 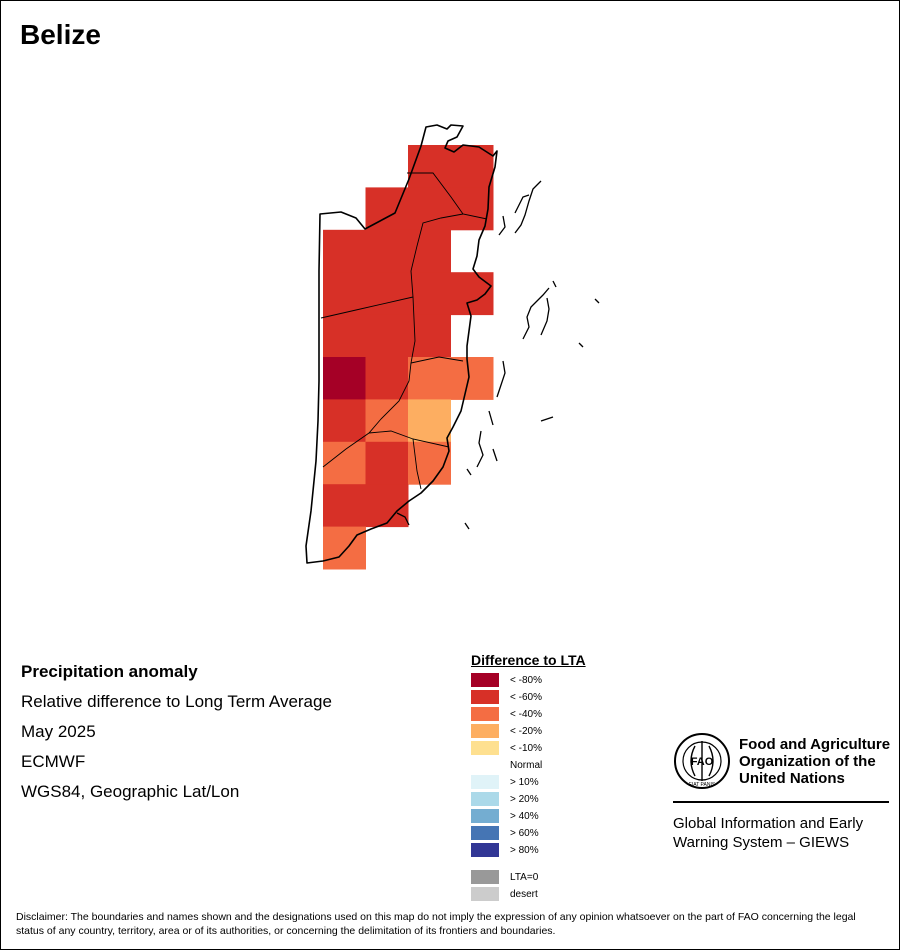 I want to click on legend-label: < -80%, so click(x=526, y=680).